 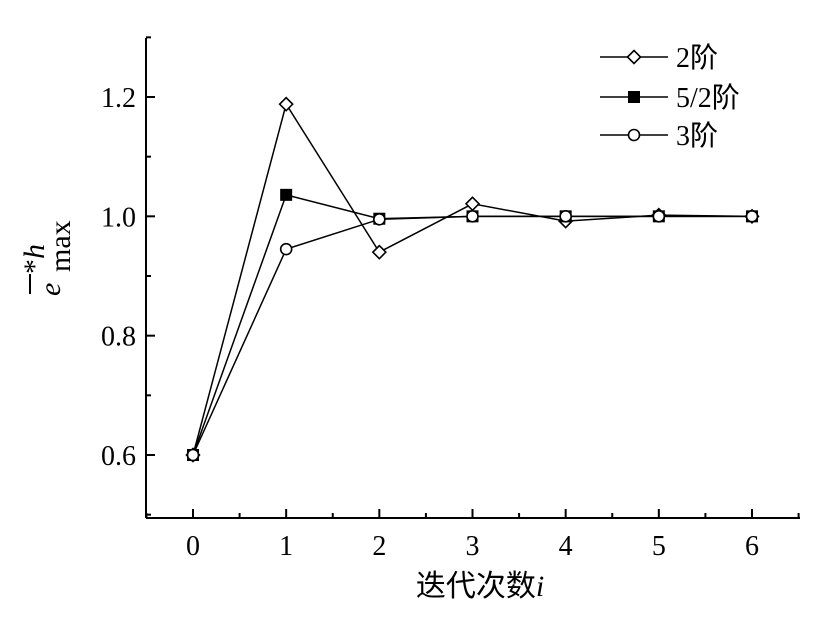 What do you see at coordinates (60, 246) in the screenshot?
I see `y-axis-label-subscript: max` at bounding box center [60, 246].